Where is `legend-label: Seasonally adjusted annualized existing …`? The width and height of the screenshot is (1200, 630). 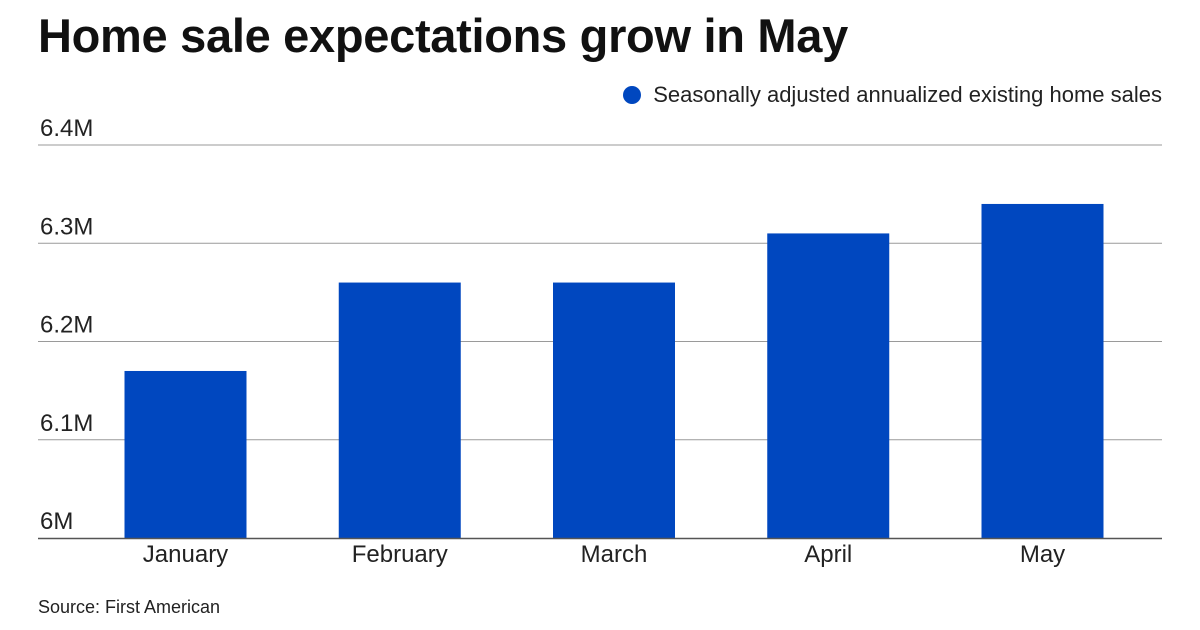 legend-label: Seasonally adjusted annualized existing … is located at coordinates (907, 94).